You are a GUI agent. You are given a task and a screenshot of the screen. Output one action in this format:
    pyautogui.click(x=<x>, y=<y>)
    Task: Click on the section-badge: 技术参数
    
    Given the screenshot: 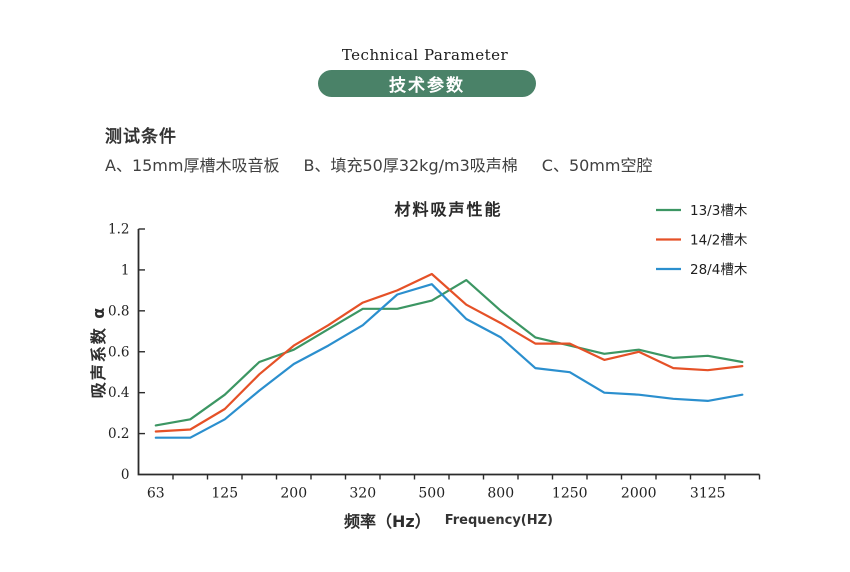 What is the action you would take?
    pyautogui.click(x=427, y=83)
    